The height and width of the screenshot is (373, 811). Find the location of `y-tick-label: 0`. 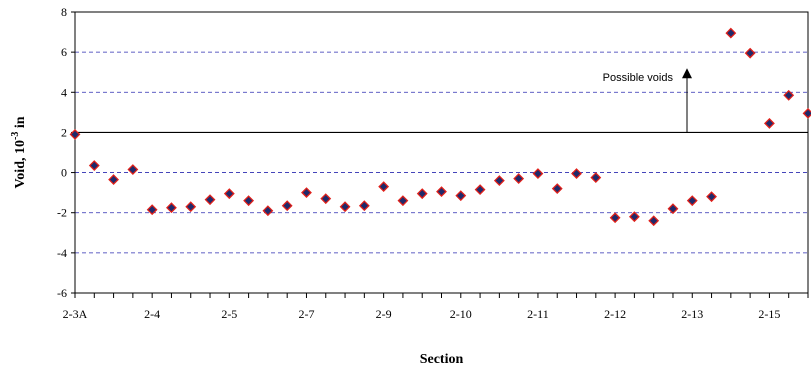

y-tick-label: 0 is located at coordinates (64, 173).